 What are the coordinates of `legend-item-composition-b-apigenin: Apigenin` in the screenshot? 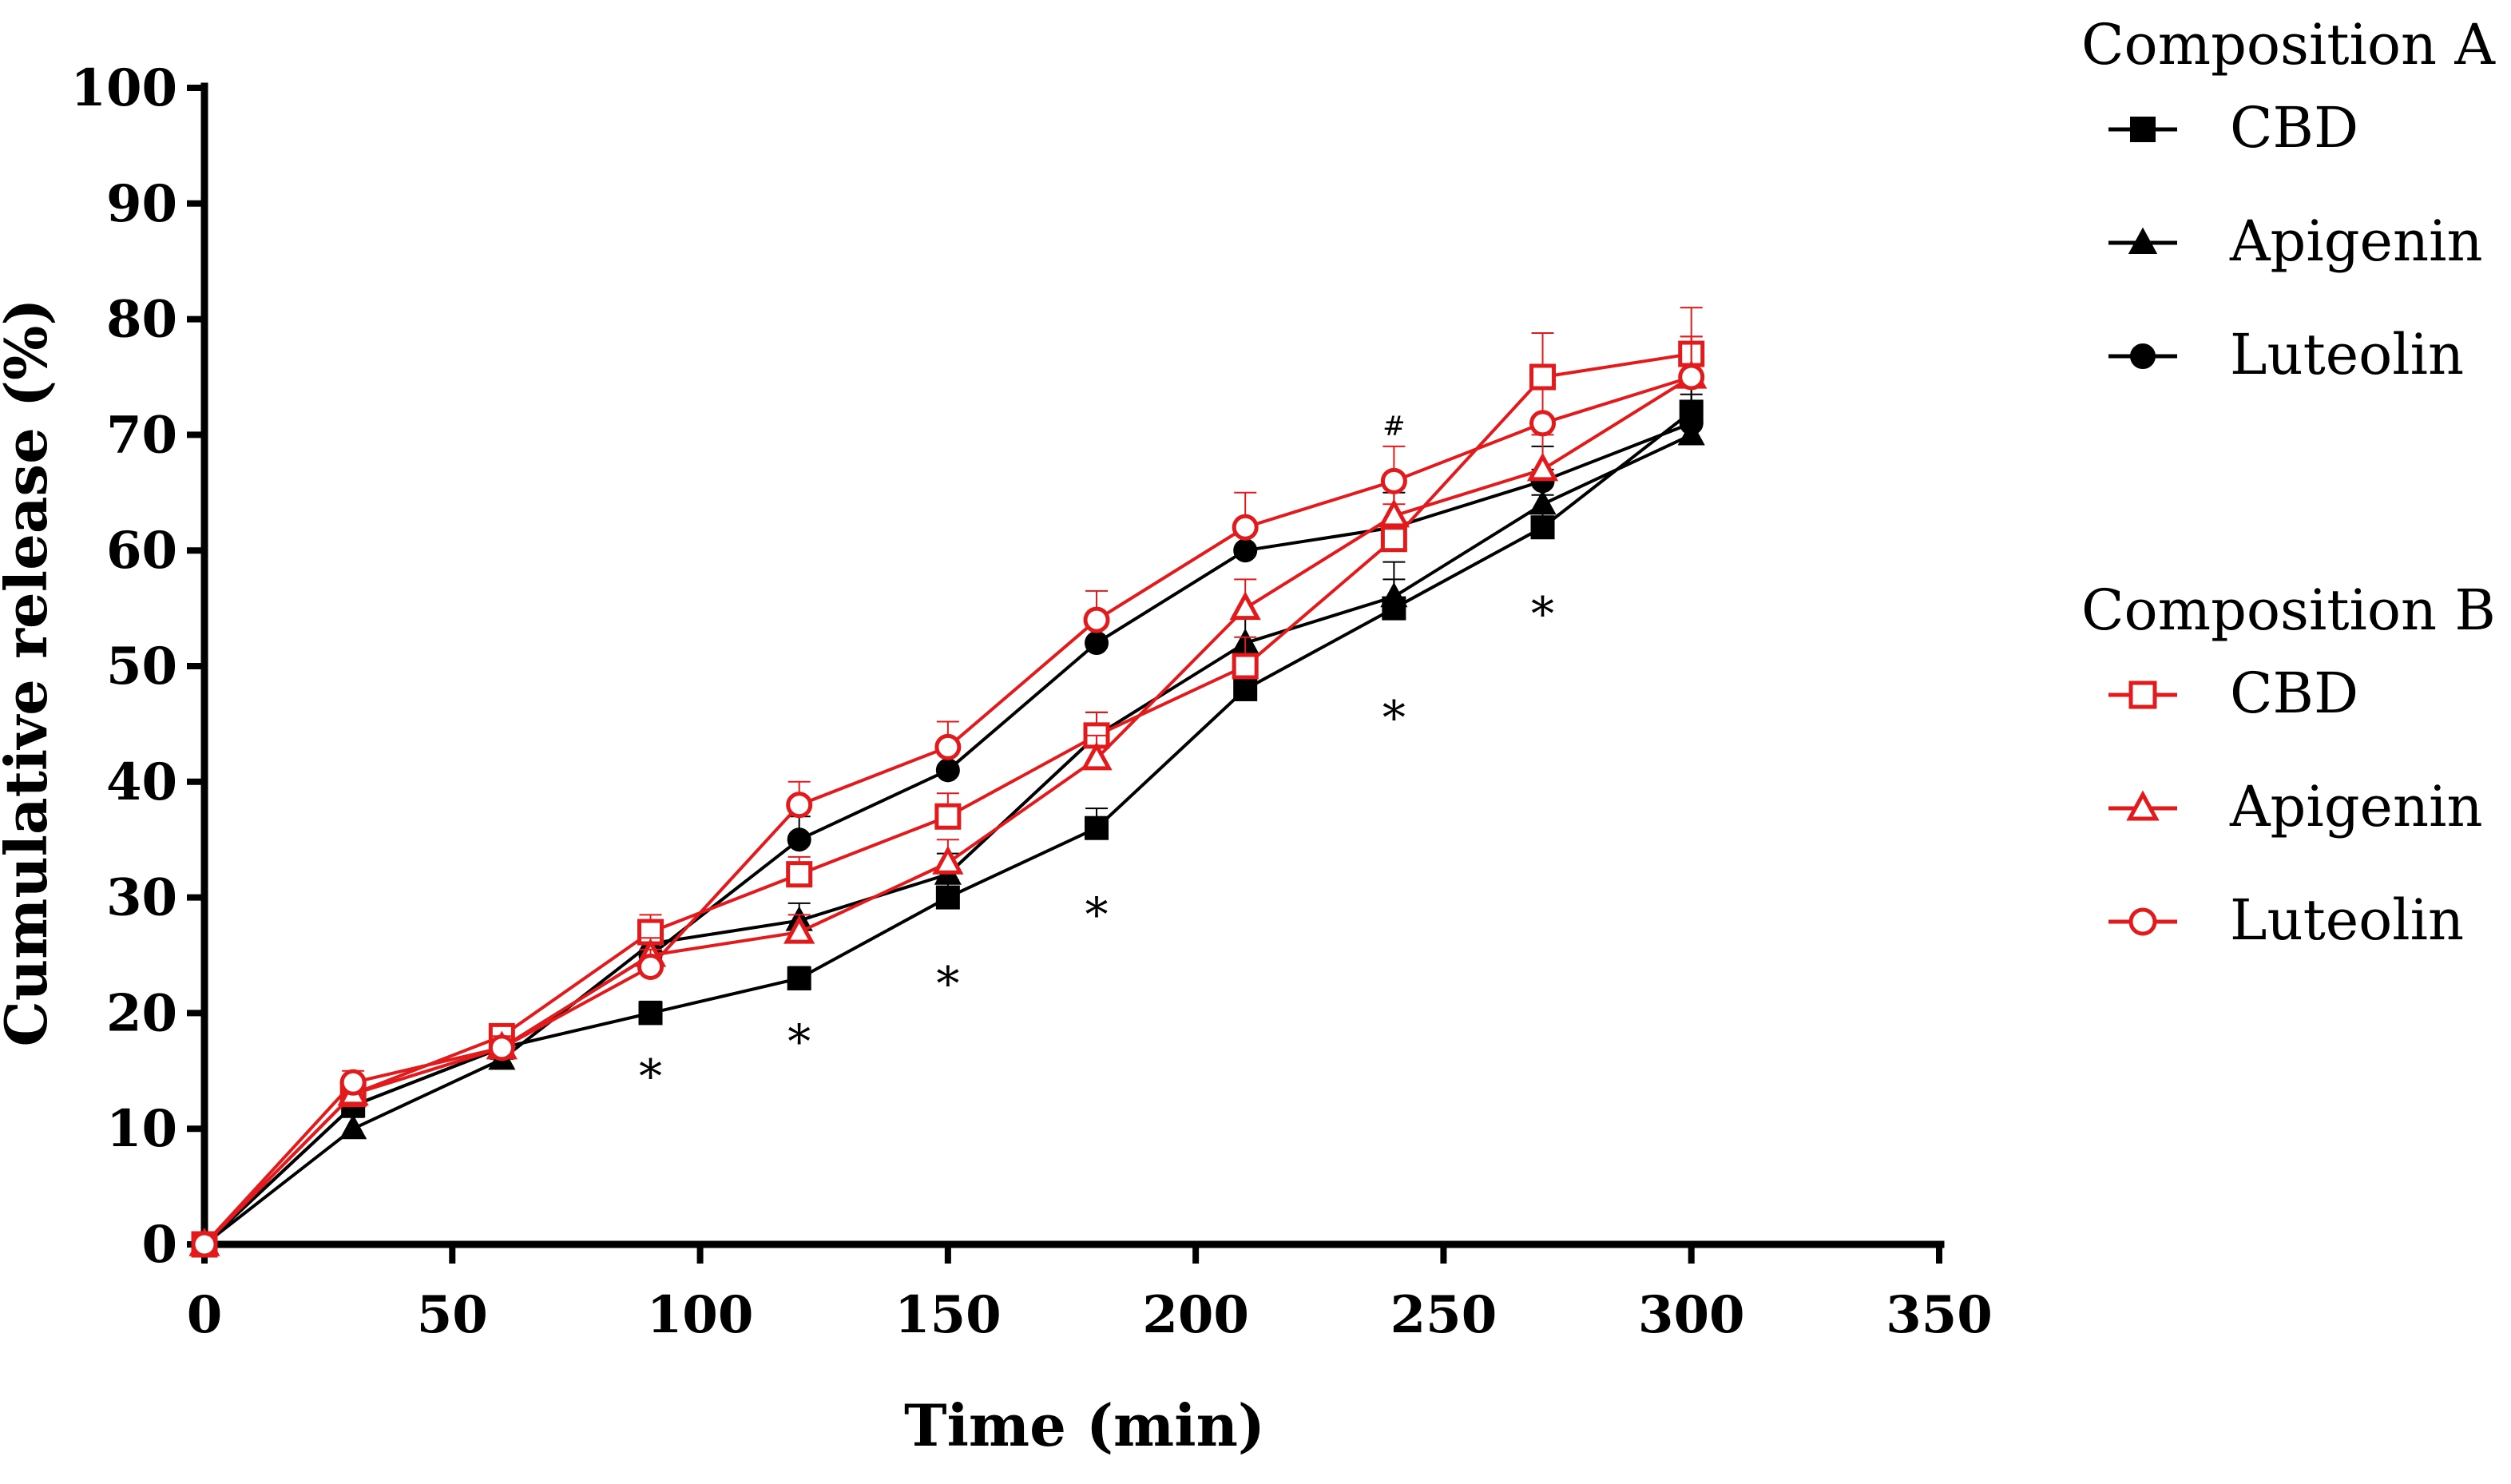 It's located at (2295, 806).